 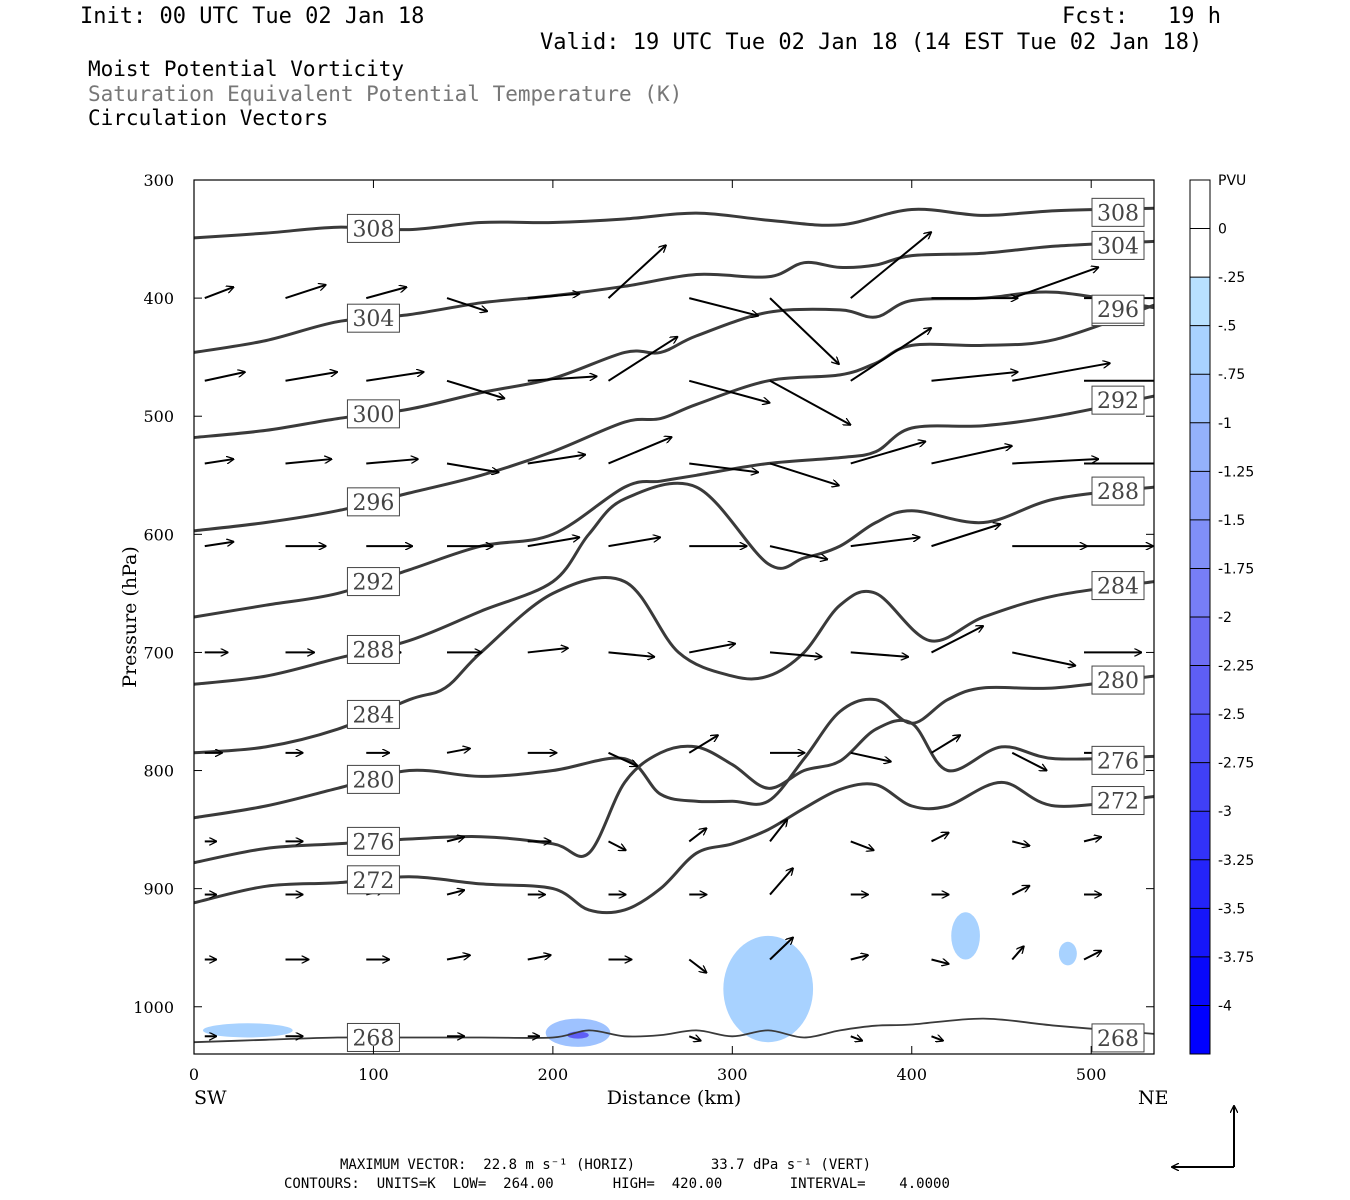 I want to click on svg-text: 276, so click(x=373, y=842).